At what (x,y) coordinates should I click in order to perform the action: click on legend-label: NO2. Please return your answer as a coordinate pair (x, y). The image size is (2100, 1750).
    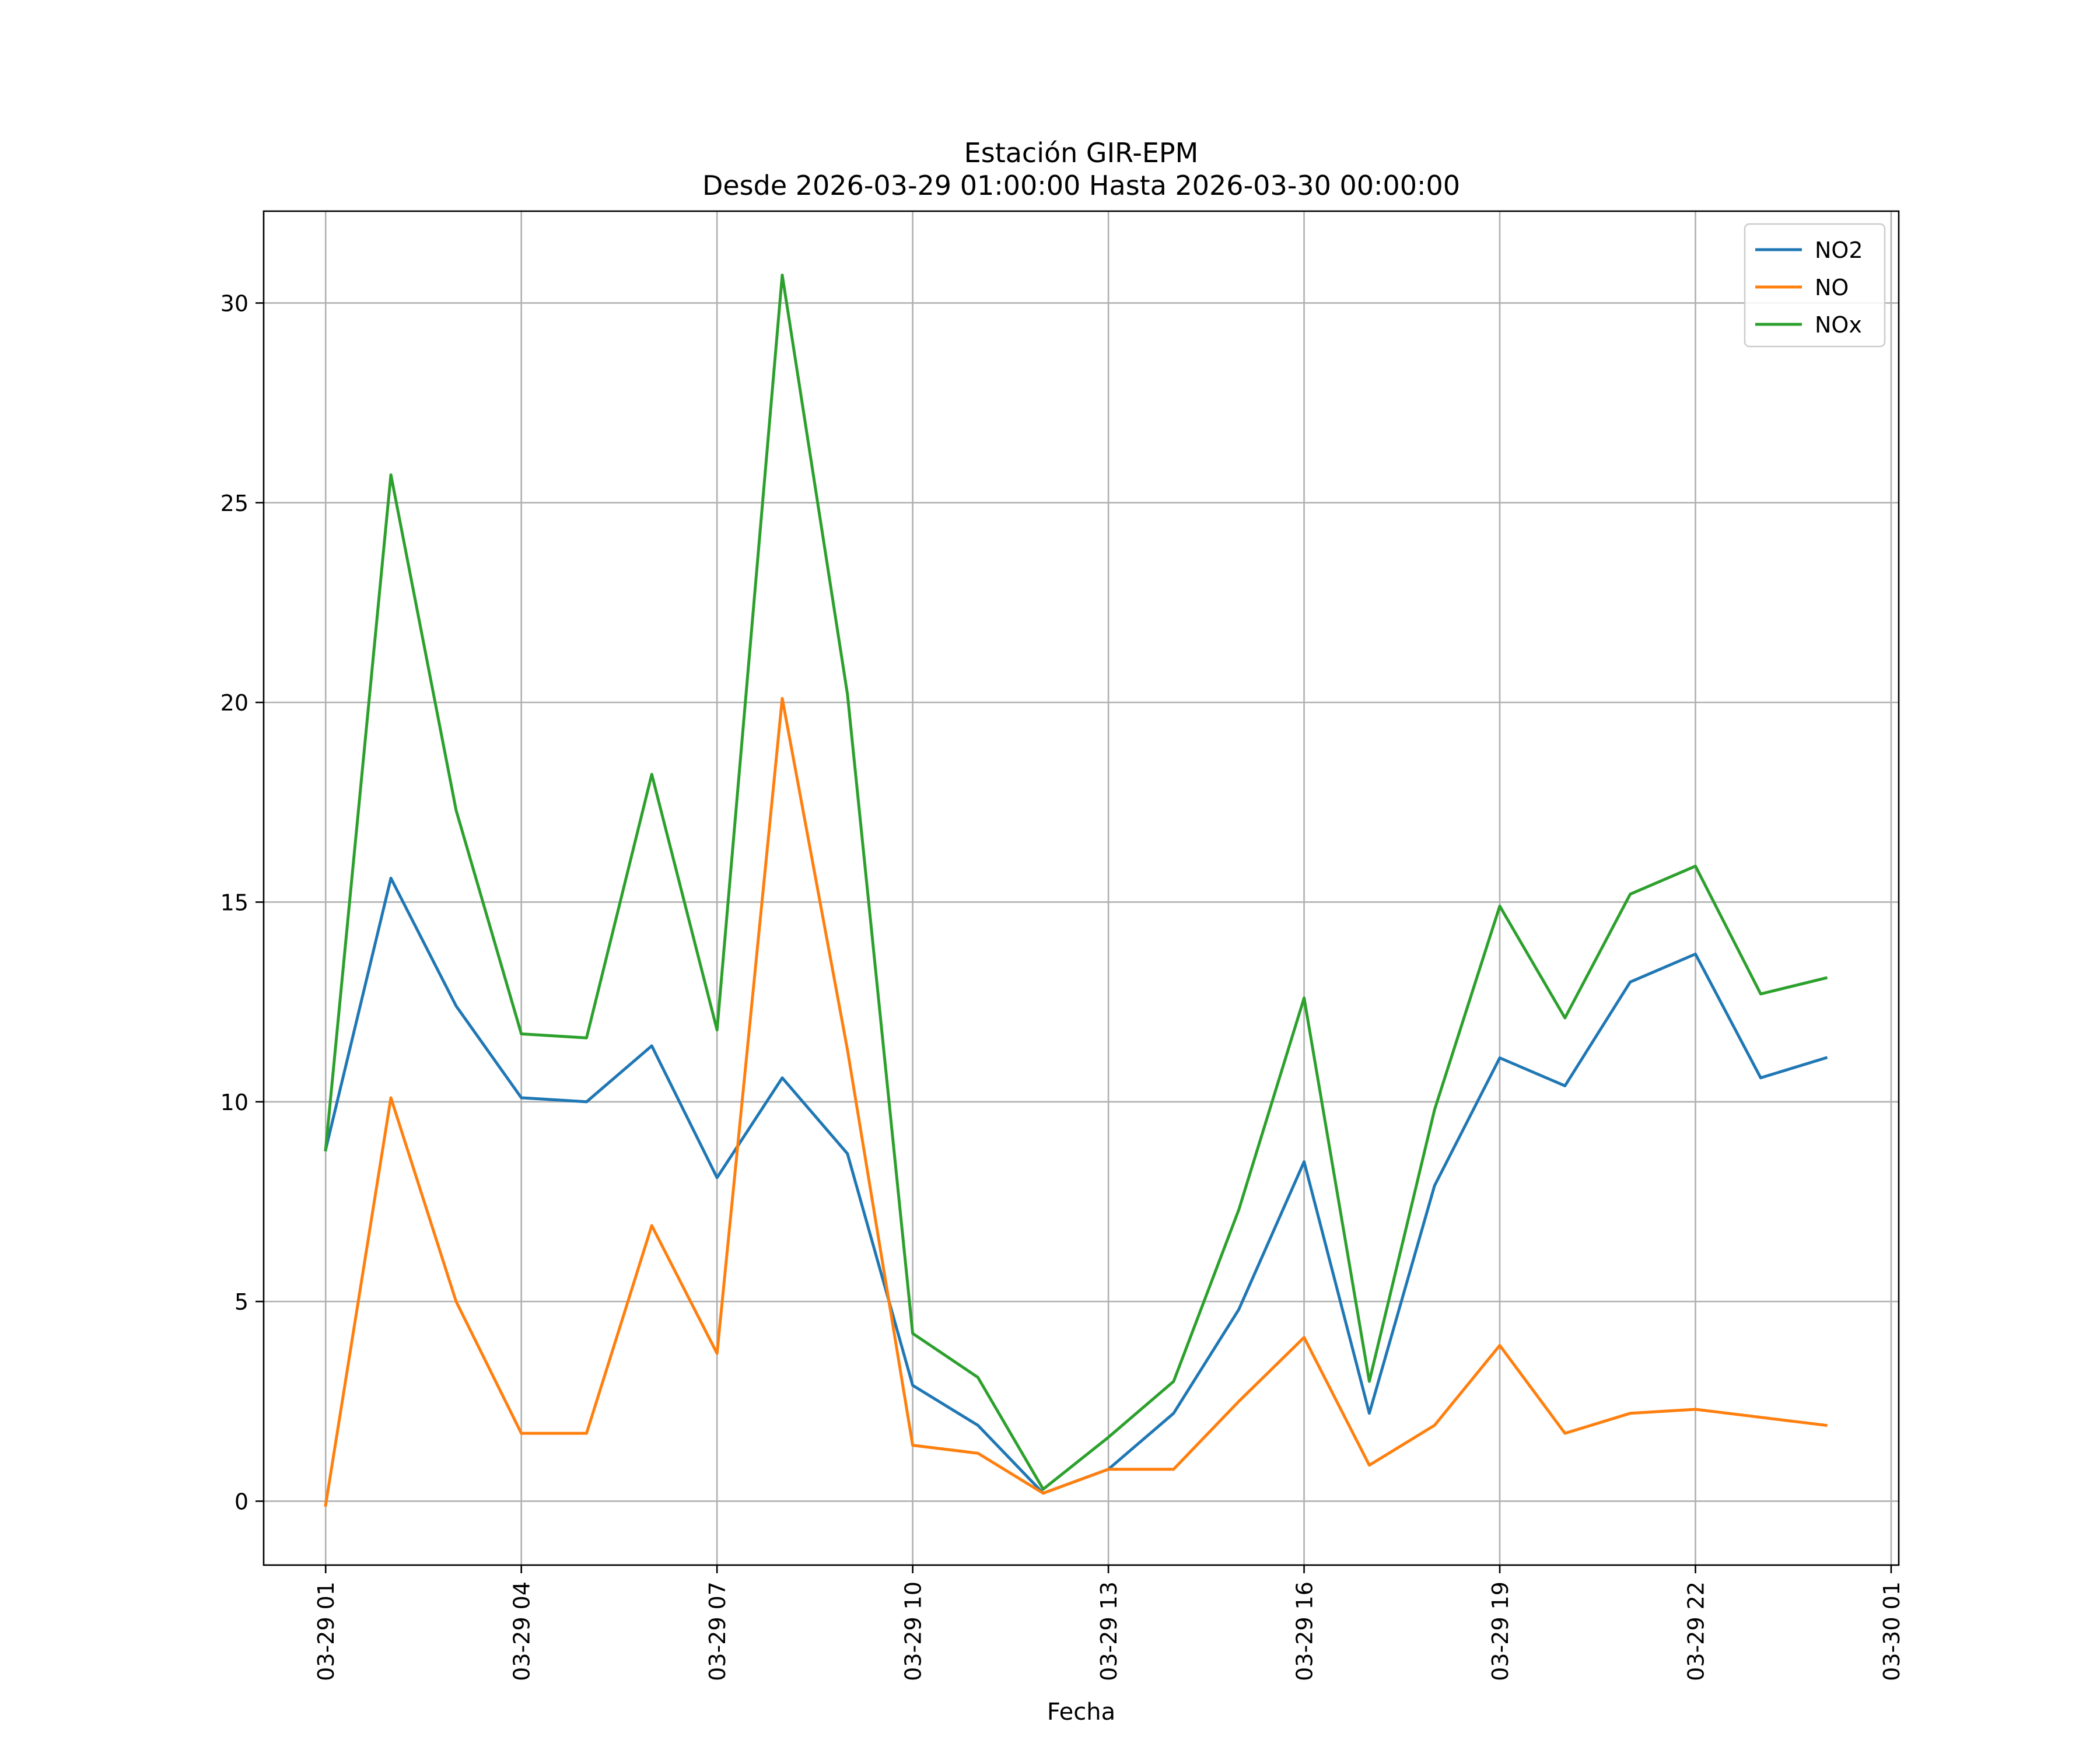
    Looking at the image, I should click on (1839, 250).